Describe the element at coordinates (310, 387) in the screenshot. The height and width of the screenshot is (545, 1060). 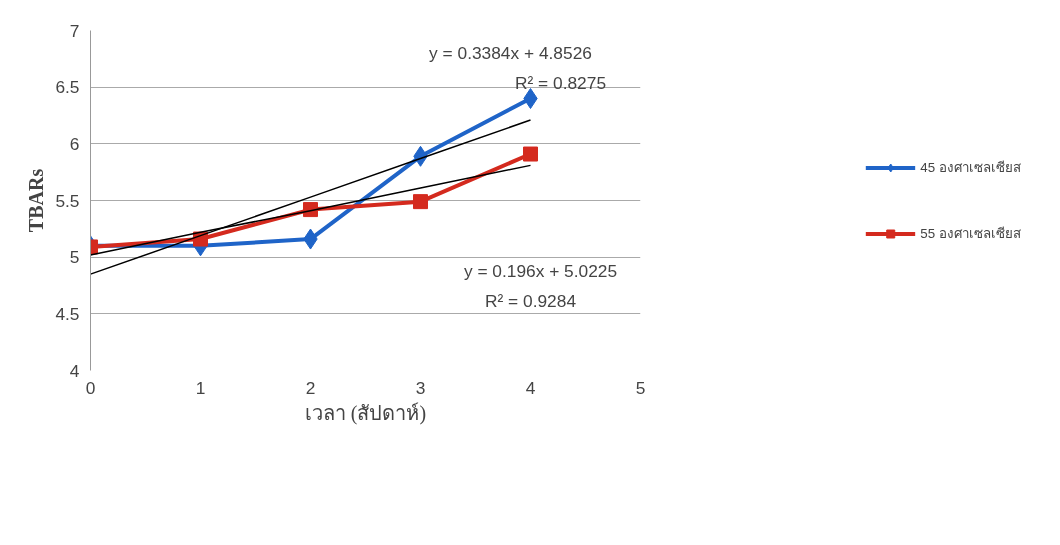
I see `x-tick-label: 2` at that location.